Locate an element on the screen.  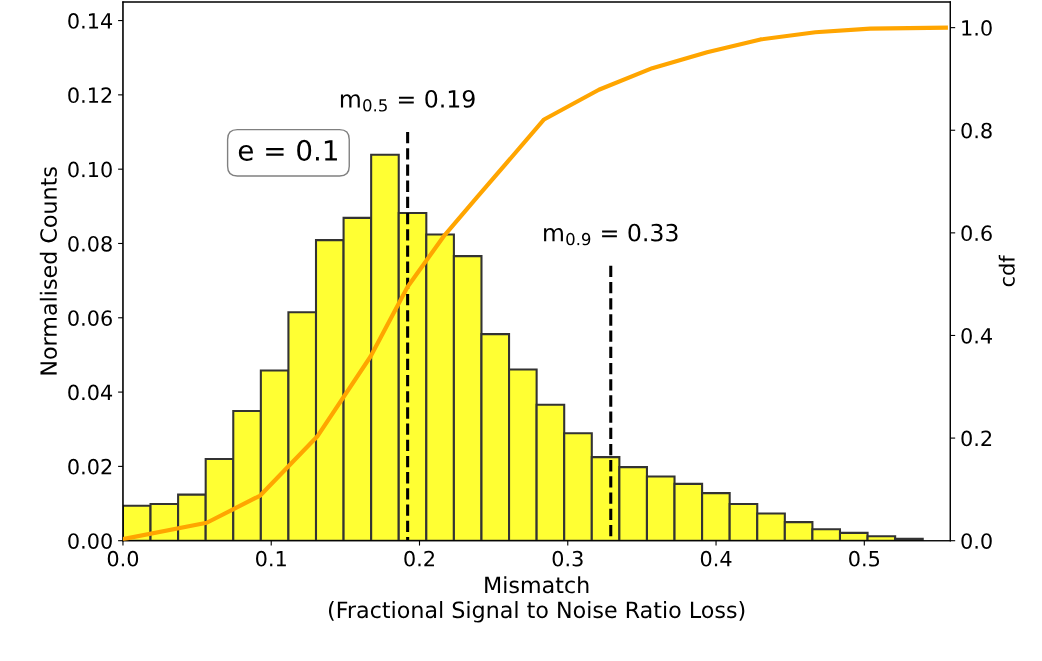
y-axis-title: Normalised Counts is located at coordinates (48, 271).